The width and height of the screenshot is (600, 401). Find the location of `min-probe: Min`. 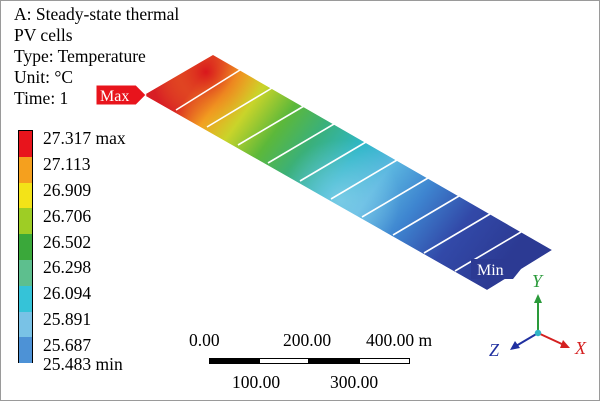

min-probe: Min is located at coordinates (496, 269).